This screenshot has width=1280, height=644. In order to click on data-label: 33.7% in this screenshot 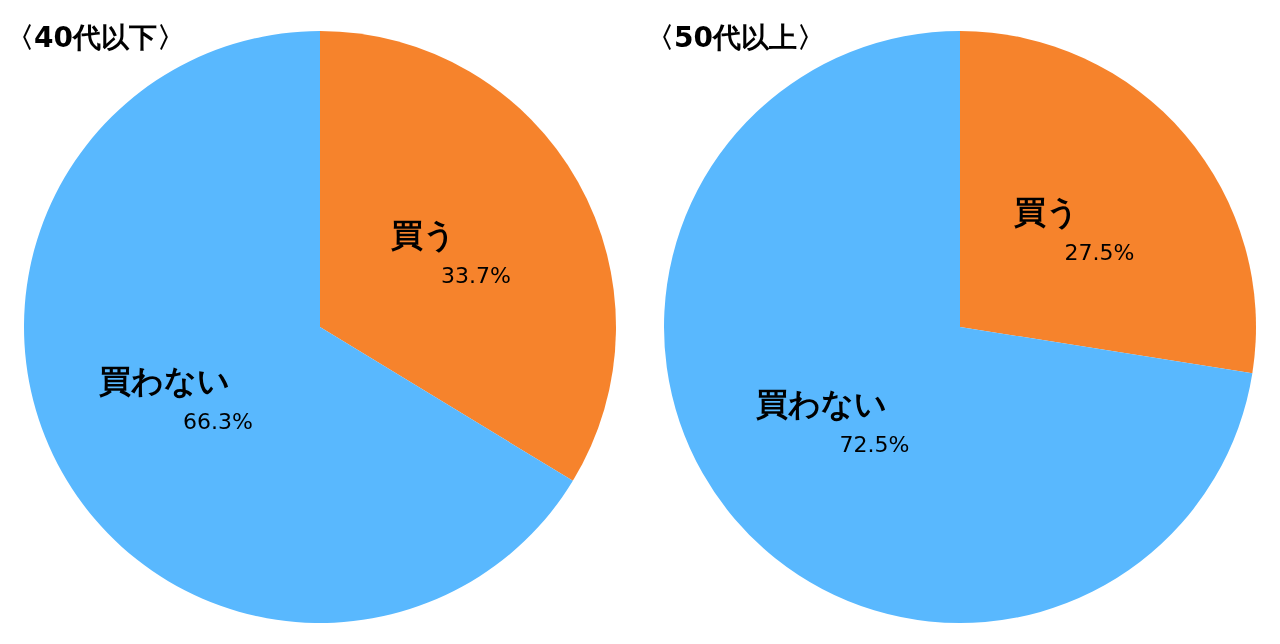, I will do `click(476, 276)`.